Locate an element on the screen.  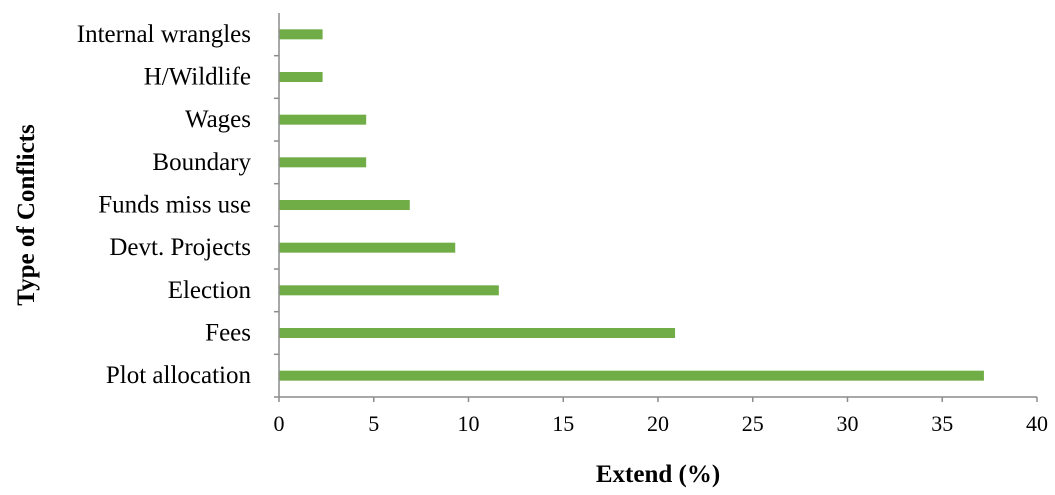
x-tick-label: 0 is located at coordinates (279, 423).